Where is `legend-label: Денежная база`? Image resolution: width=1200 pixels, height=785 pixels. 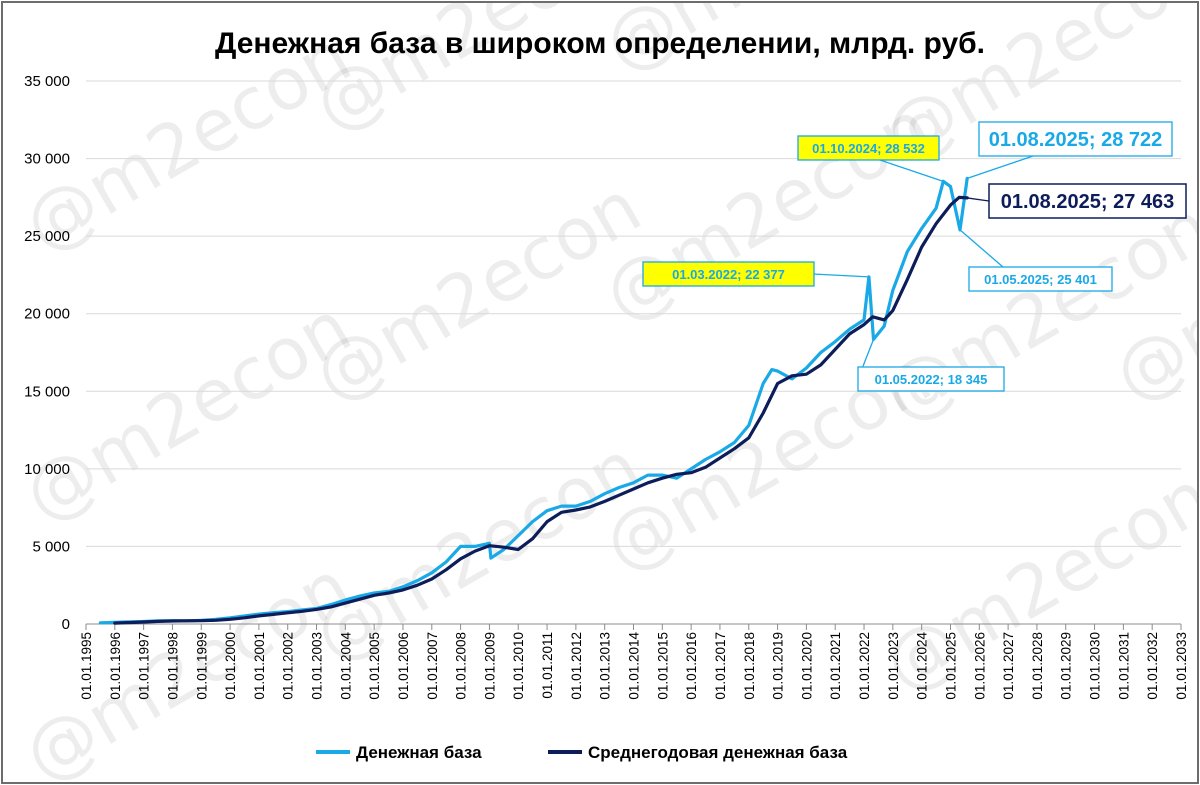
legend-label: Денежная база is located at coordinates (419, 752).